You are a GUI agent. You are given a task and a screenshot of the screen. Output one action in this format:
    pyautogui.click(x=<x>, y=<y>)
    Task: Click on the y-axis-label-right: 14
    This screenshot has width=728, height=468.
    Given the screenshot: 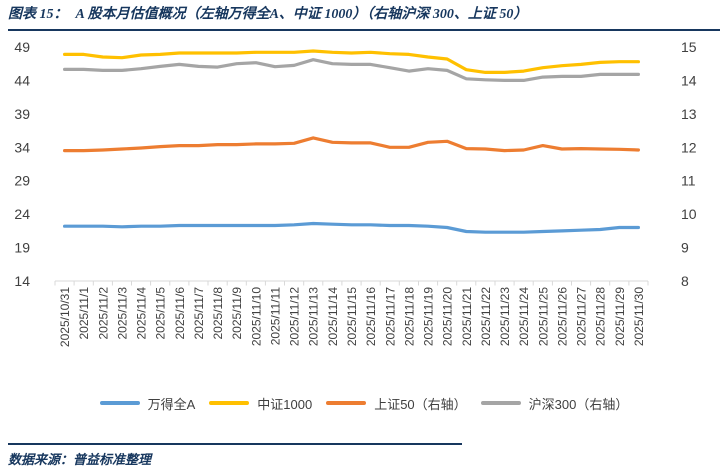 What is the action you would take?
    pyautogui.click(x=689, y=80)
    